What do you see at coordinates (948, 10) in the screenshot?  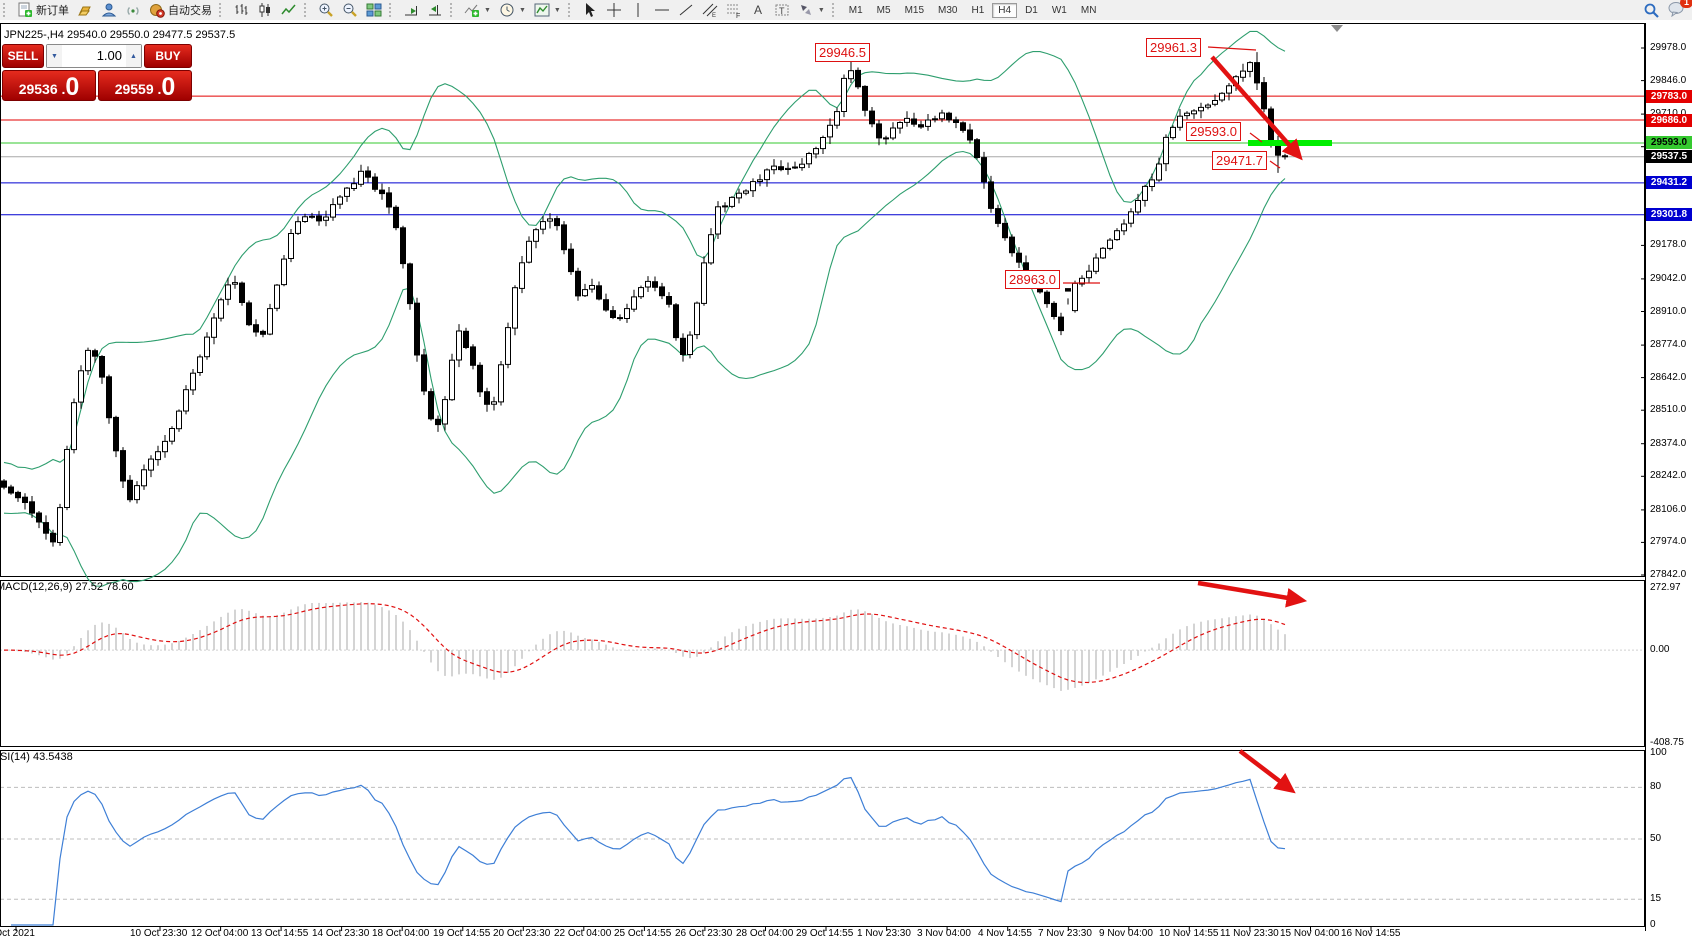 I see `timeframe-m30: M30` at bounding box center [948, 10].